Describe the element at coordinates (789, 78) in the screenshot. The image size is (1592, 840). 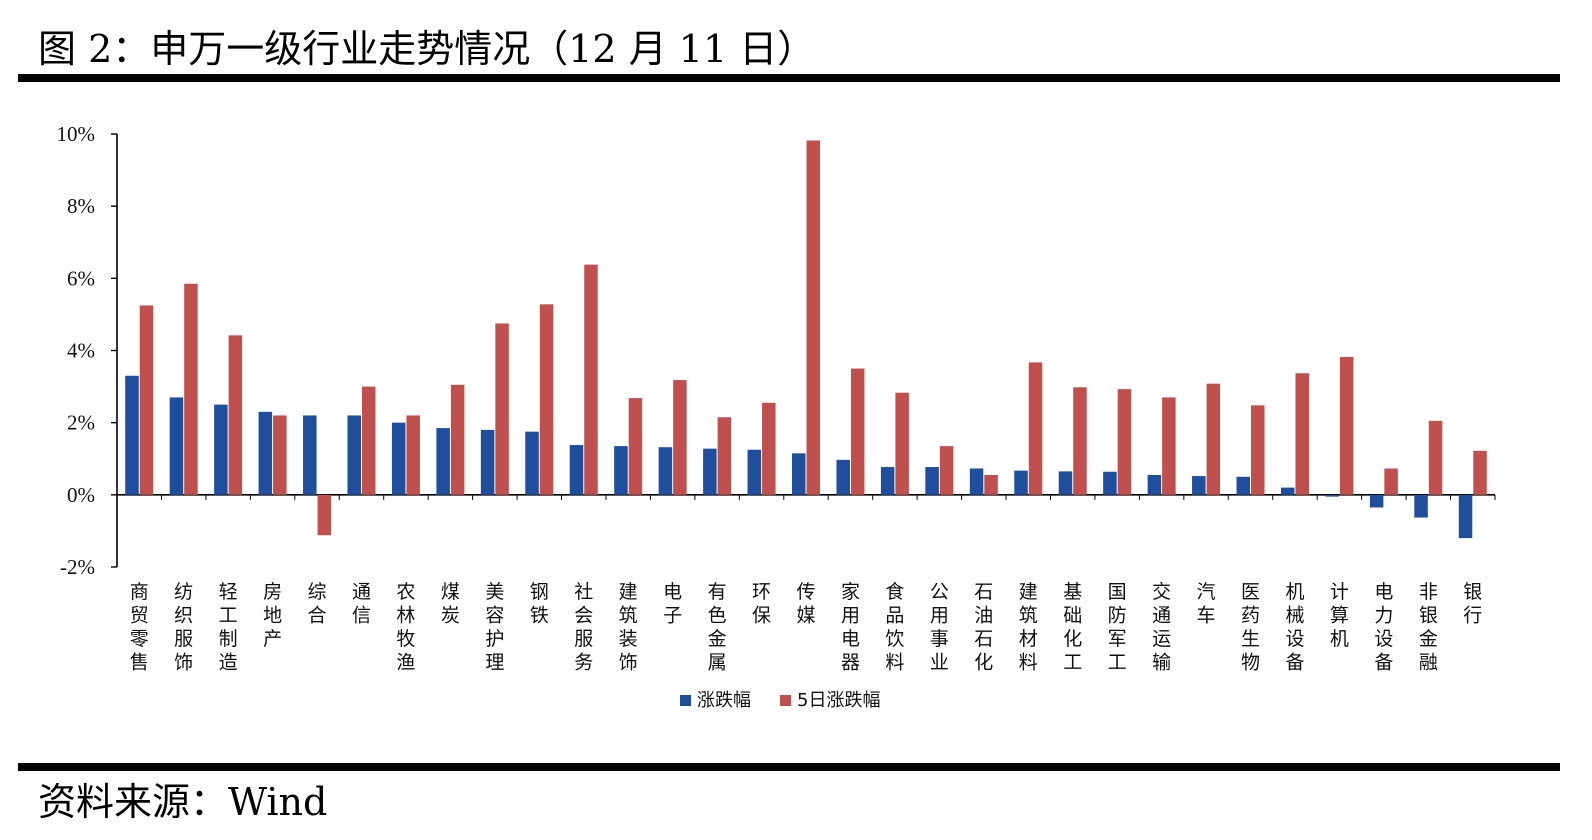
I see `title-rule` at that location.